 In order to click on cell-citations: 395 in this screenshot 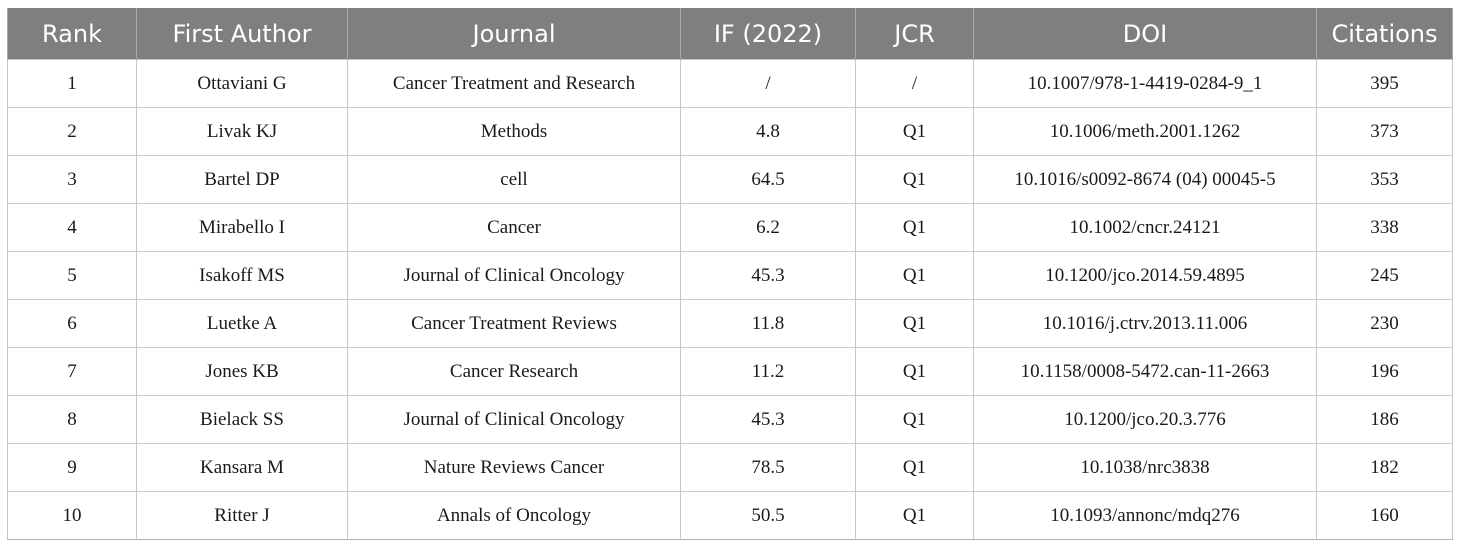, I will do `click(1384, 83)`.